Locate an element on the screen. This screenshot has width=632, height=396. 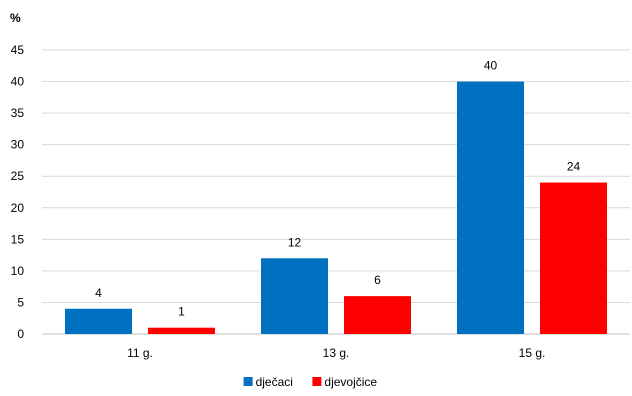
y-tick-label: 35 is located at coordinates (18, 113).